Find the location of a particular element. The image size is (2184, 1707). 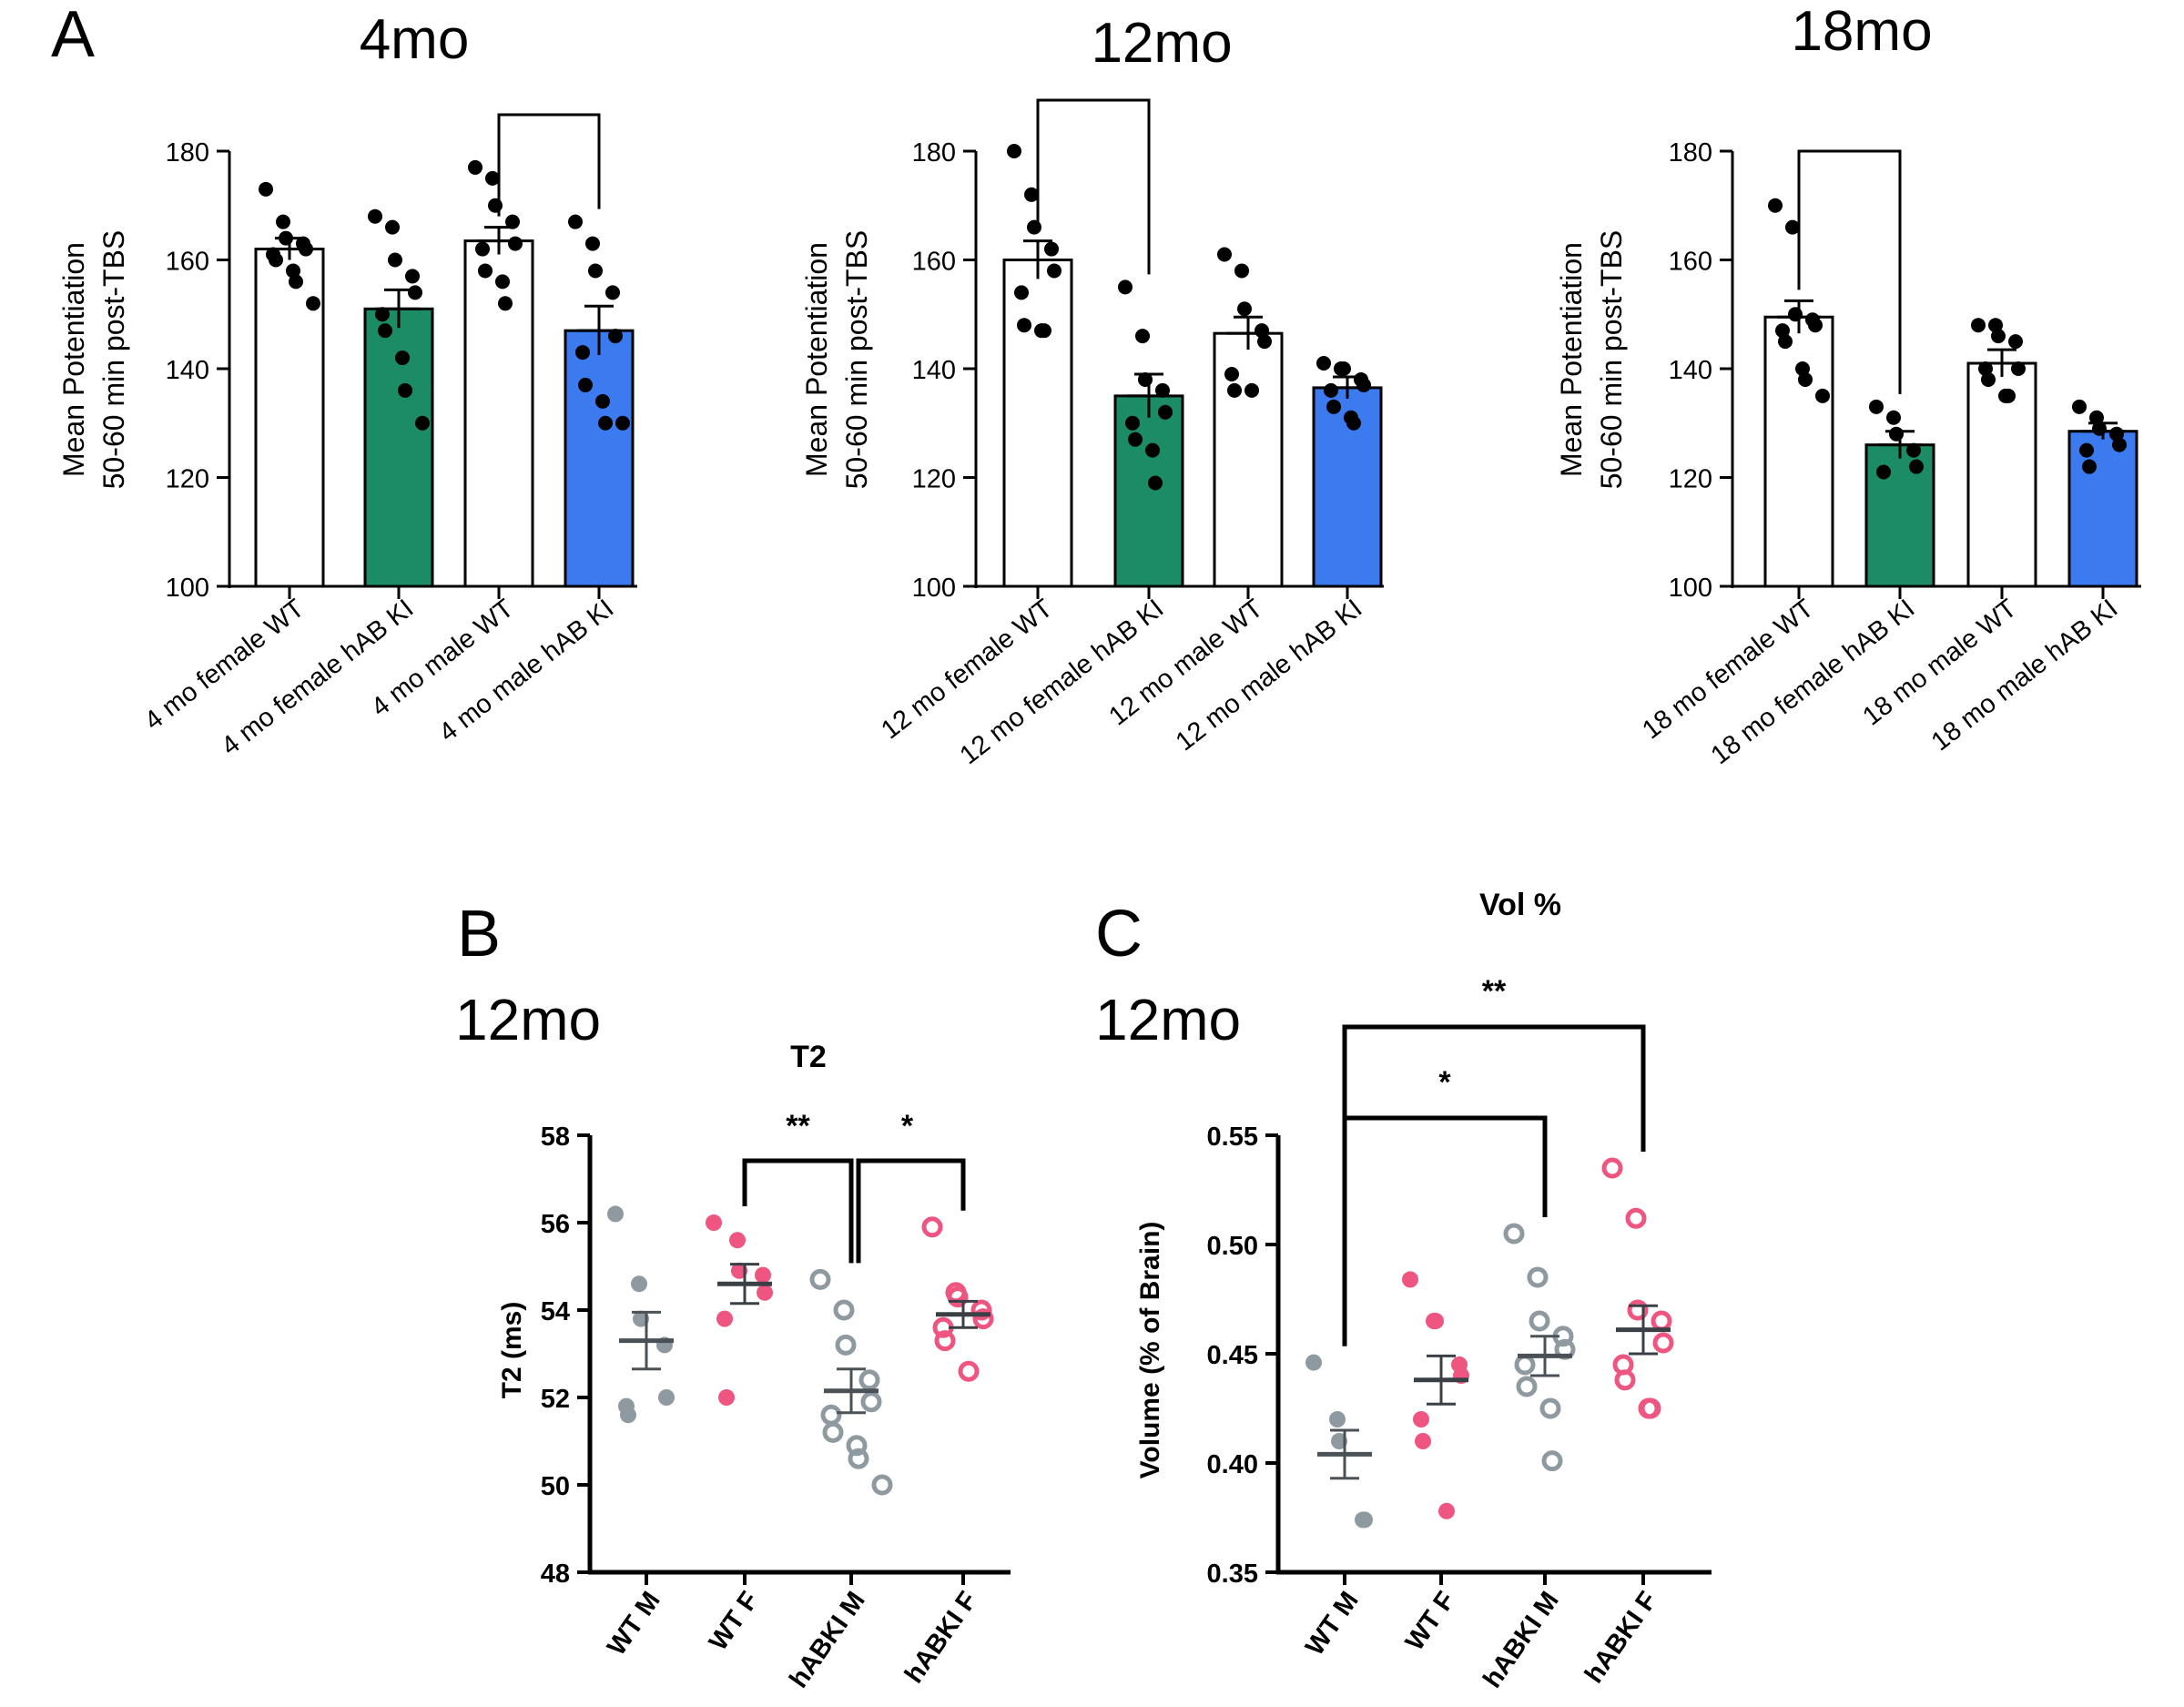

x-tick-label: WT F is located at coordinates (1431, 1621).